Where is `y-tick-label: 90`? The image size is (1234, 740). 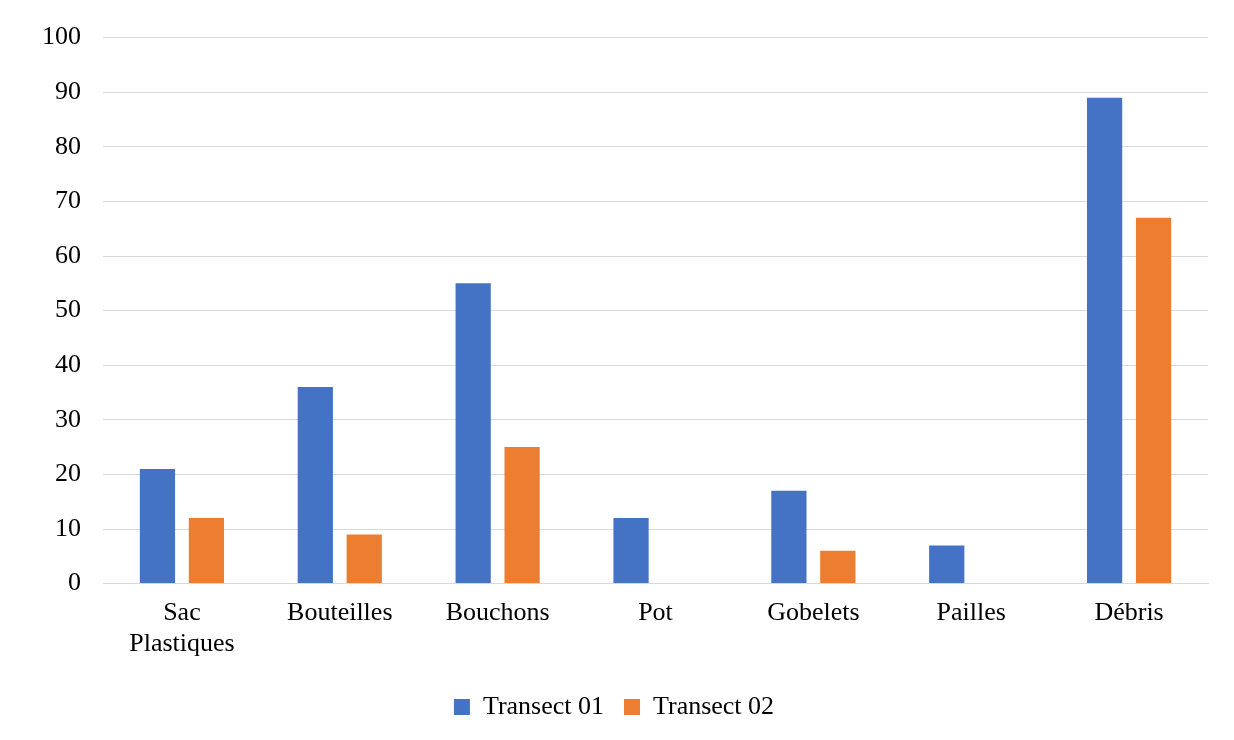
y-tick-label: 90 is located at coordinates (68, 91).